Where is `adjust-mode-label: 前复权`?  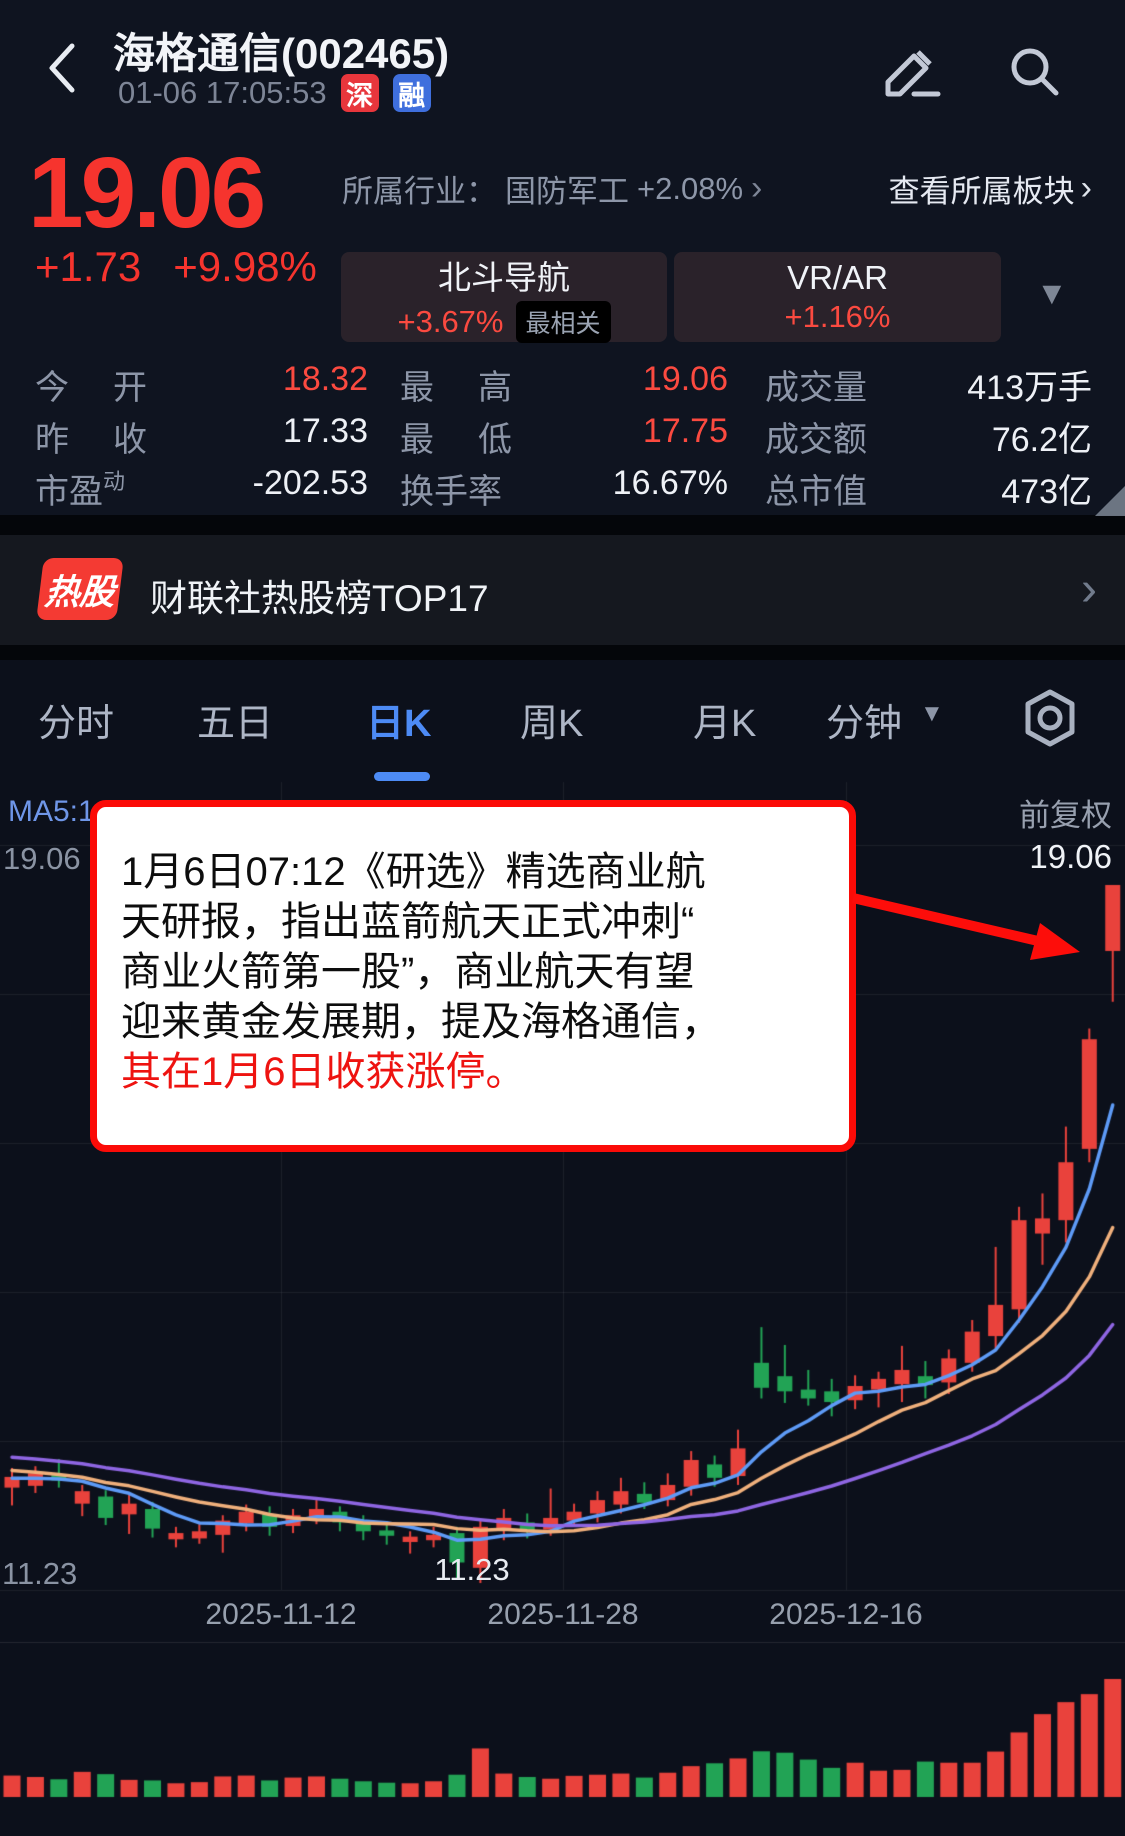
adjust-mode-label: 前复权 is located at coordinates (1065, 815).